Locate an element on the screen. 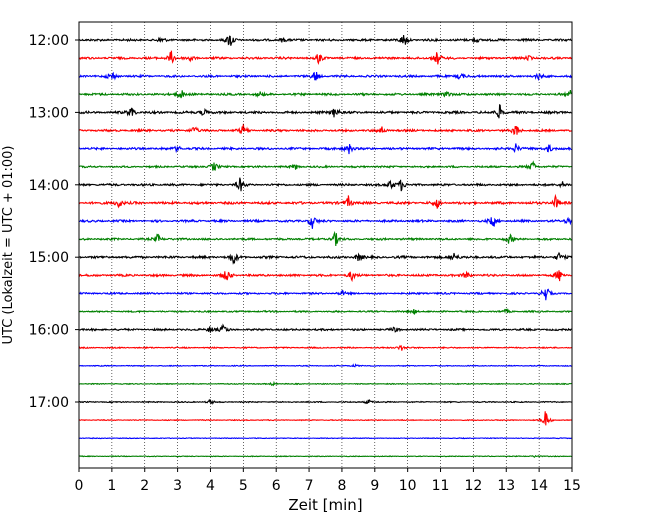 Image resolution: width=650 pixels, height=520 pixels. y-tick-label: 13:00 is located at coordinates (49, 113).